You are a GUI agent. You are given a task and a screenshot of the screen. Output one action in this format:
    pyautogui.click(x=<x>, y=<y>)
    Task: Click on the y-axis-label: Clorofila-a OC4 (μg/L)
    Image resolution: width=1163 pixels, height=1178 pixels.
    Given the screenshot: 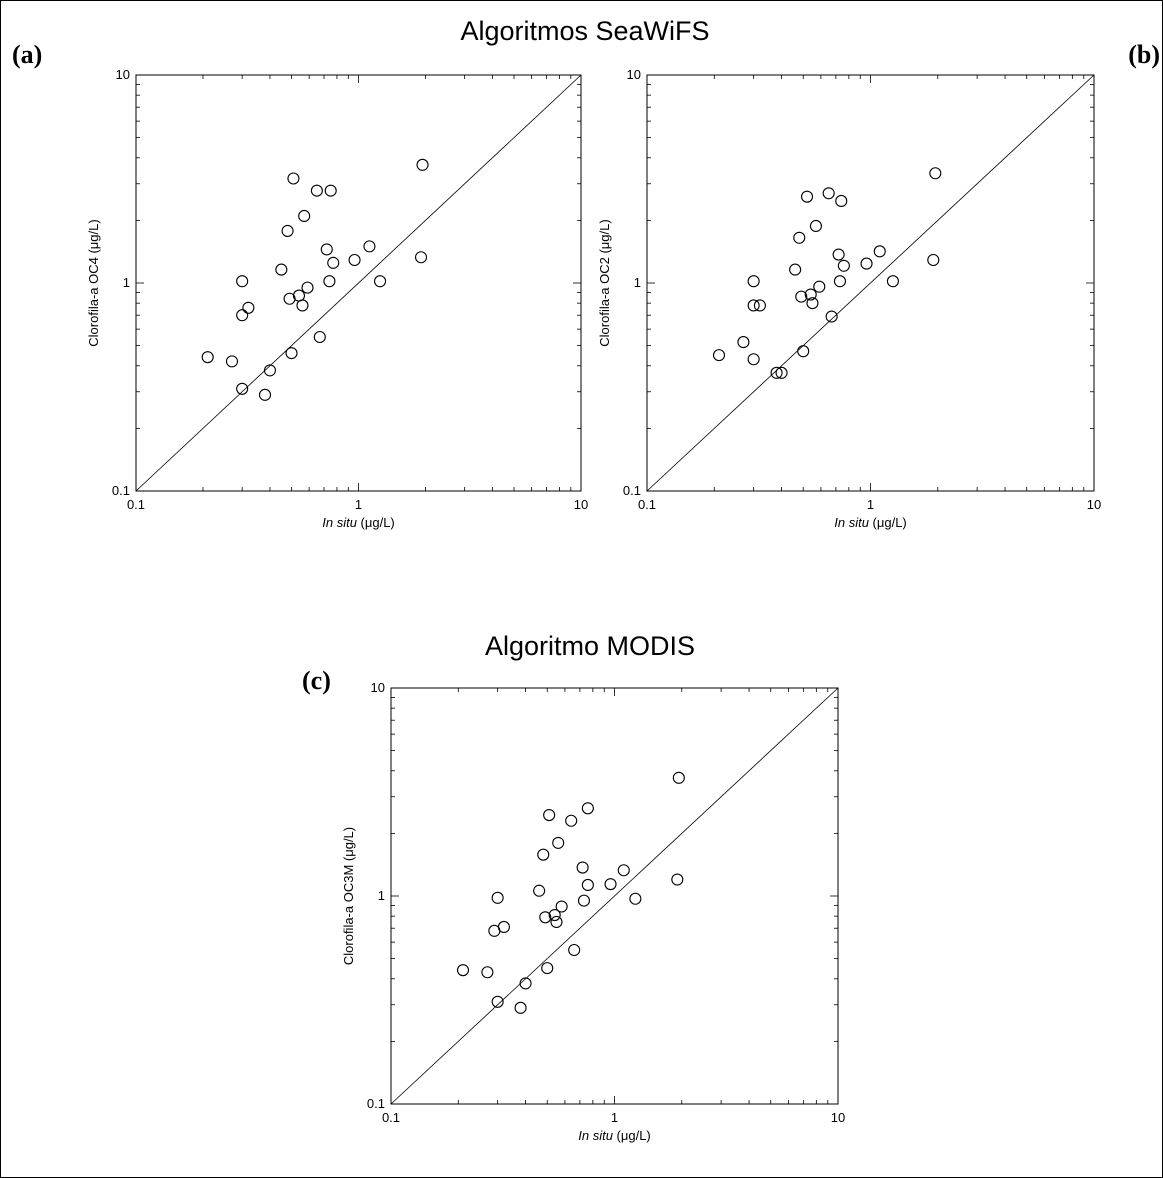 What is the action you would take?
    pyautogui.click(x=93, y=282)
    